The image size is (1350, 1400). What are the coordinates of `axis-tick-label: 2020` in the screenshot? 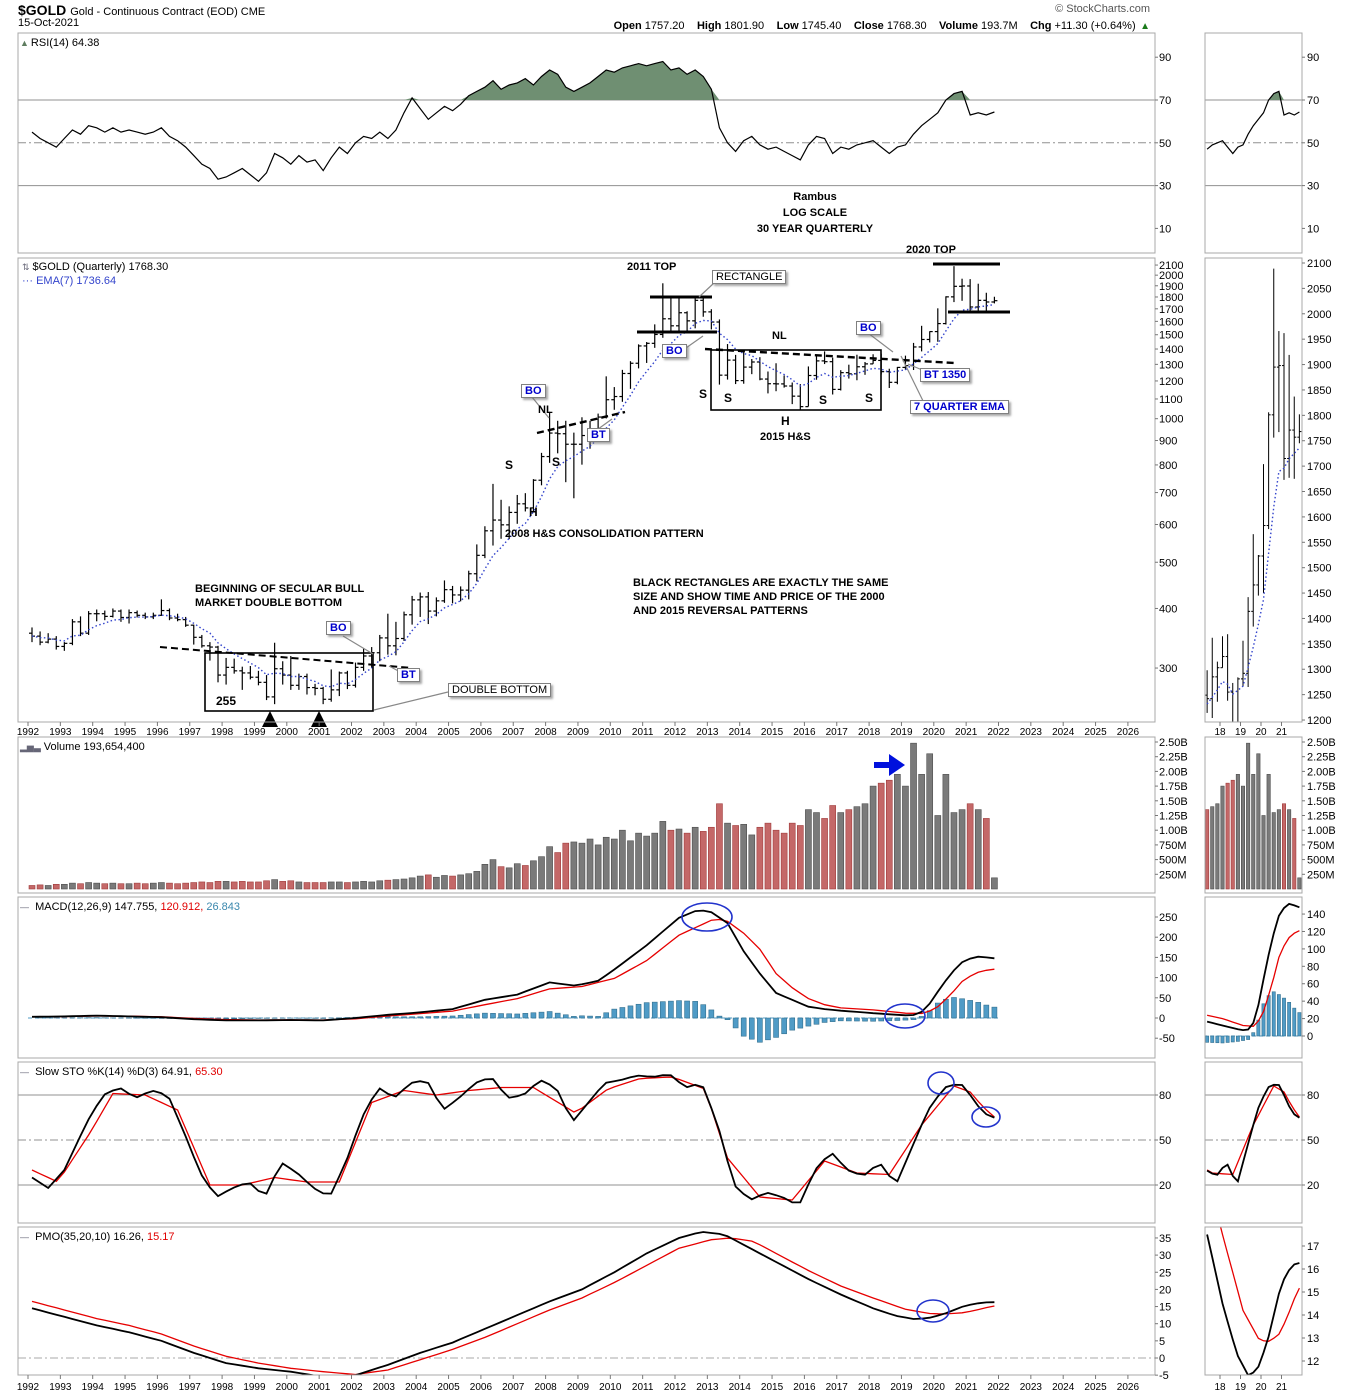 It's located at (934, 732).